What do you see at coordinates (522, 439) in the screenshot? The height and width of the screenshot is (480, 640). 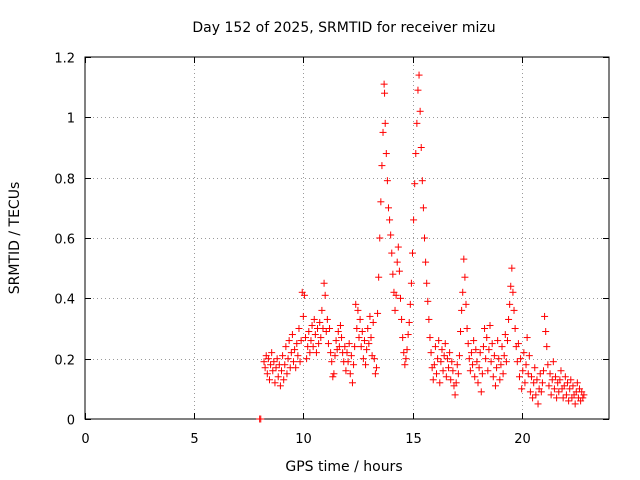 I see `x-tick-label: 20` at bounding box center [522, 439].